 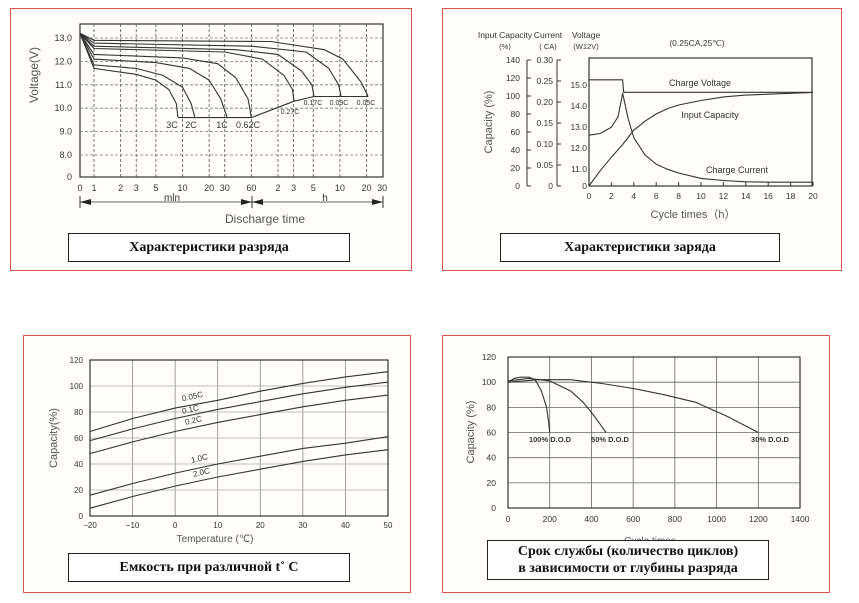 I want to click on series-line-0.17C, so click(x=197, y=64).